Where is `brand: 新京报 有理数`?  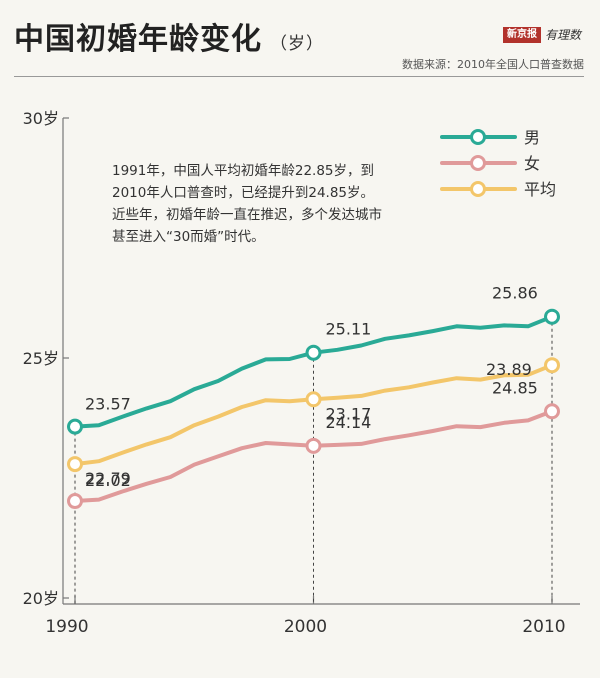
brand: 新京报 有理数 is located at coordinates (542, 34).